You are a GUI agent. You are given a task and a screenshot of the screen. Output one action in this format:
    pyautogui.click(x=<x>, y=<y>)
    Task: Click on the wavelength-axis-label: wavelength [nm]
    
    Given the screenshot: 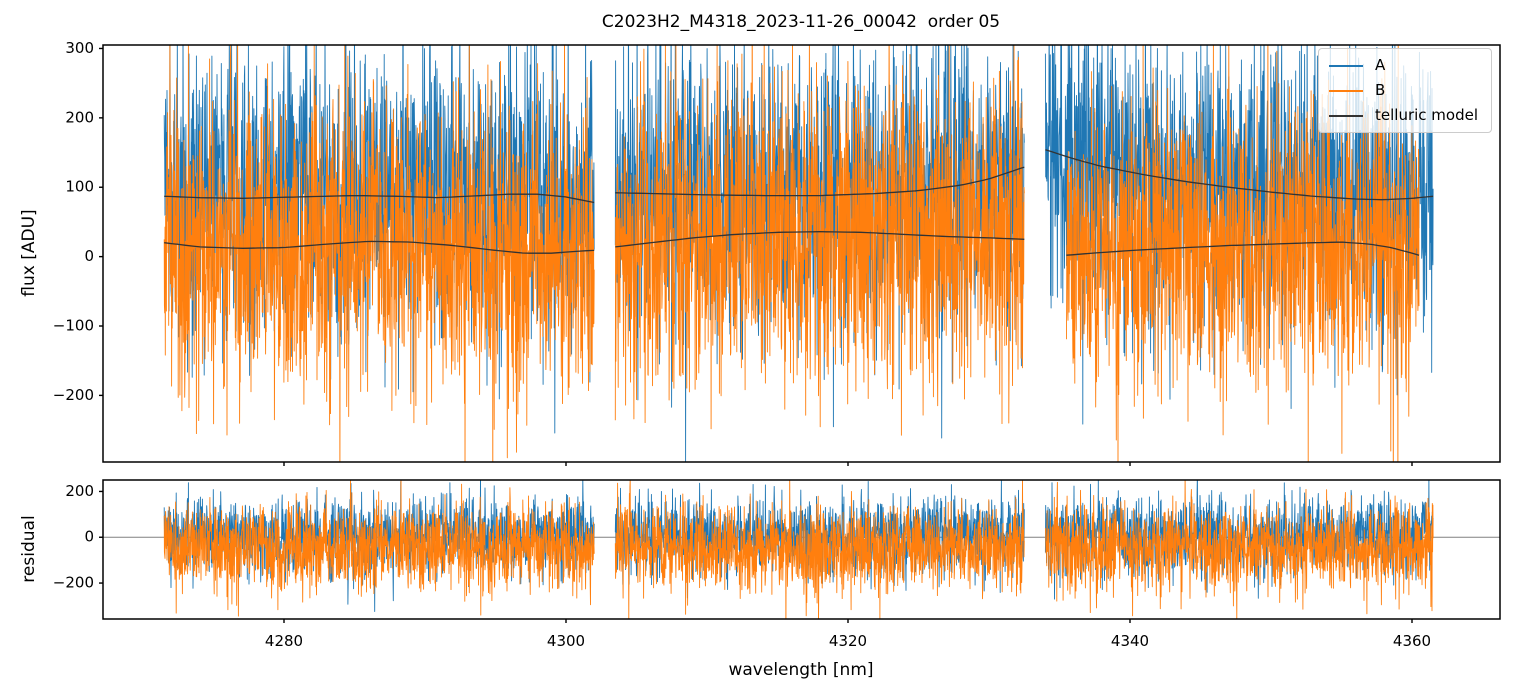 What is the action you would take?
    pyautogui.click(x=801, y=670)
    